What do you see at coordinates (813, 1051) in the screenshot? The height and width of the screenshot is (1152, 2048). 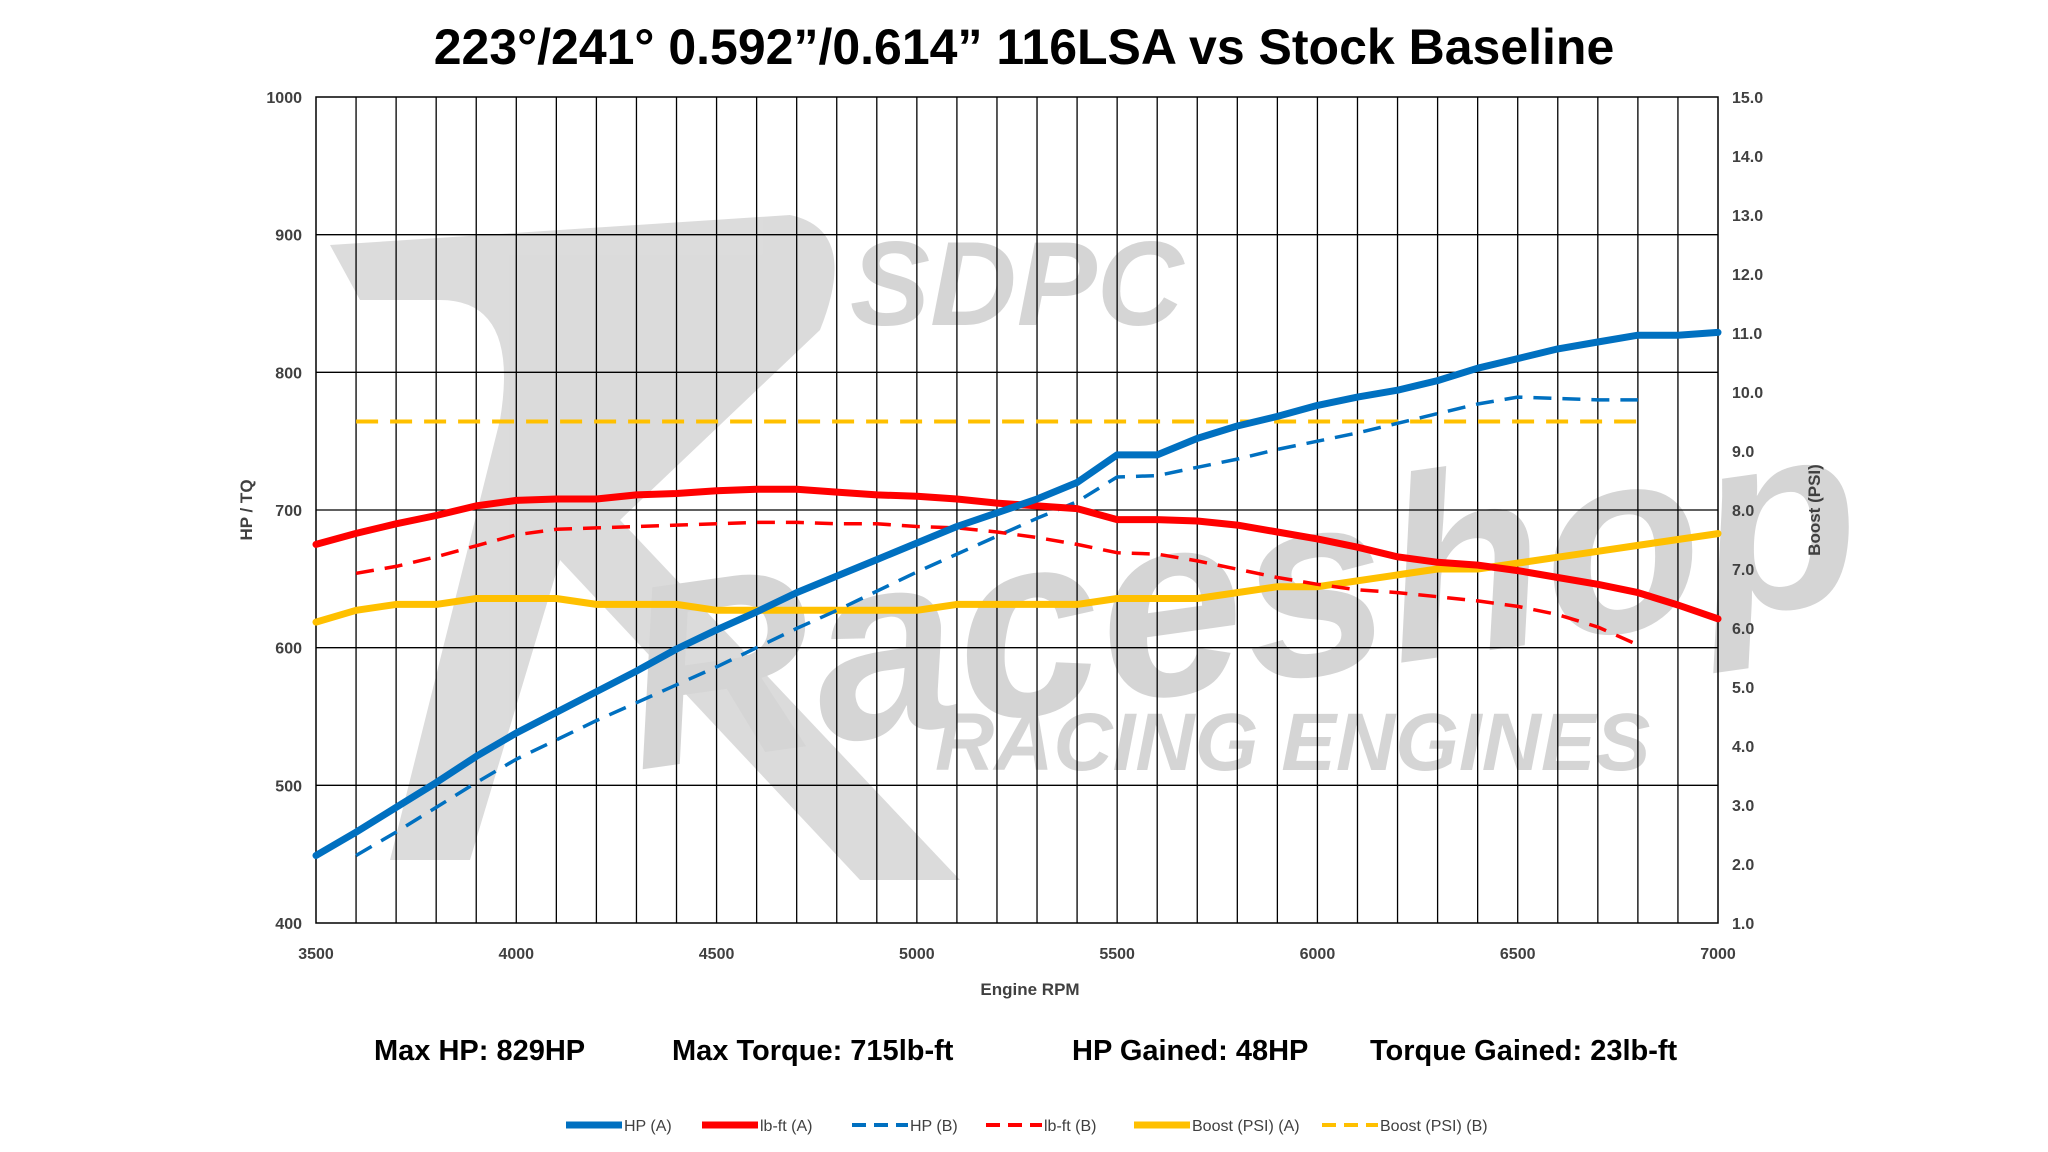 I see `stat-max-torque: Max Torque: 715lb-ft` at bounding box center [813, 1051].